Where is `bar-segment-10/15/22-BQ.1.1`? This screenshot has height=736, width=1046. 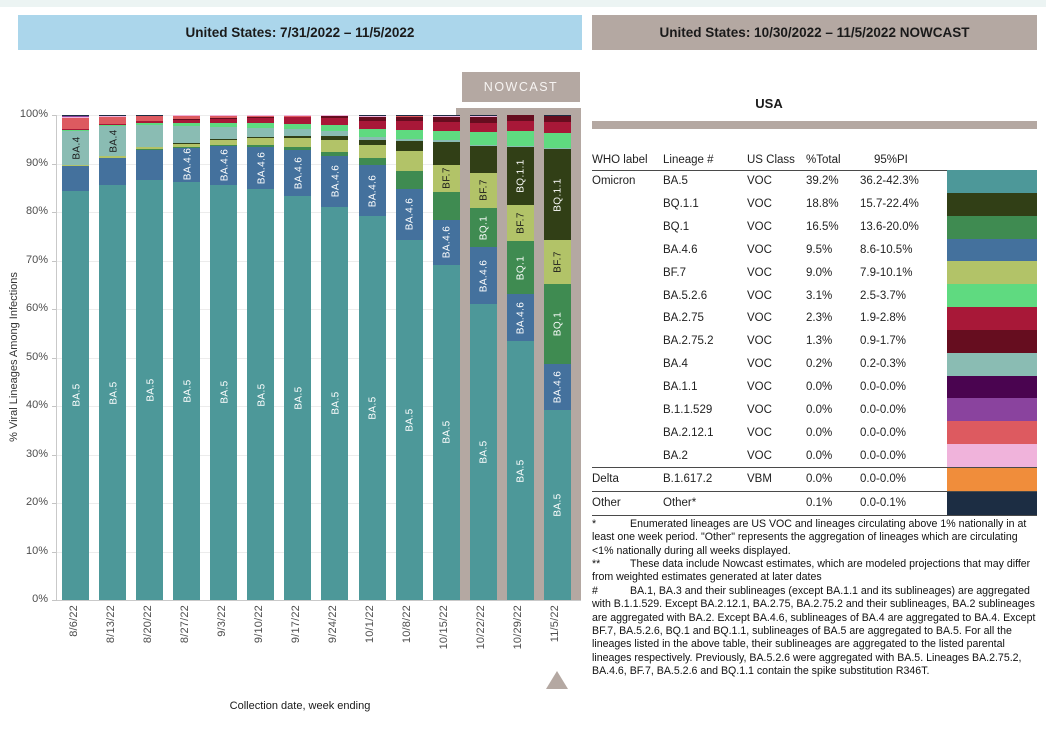 bar-segment-10/15/22-BQ.1.1 is located at coordinates (446, 153).